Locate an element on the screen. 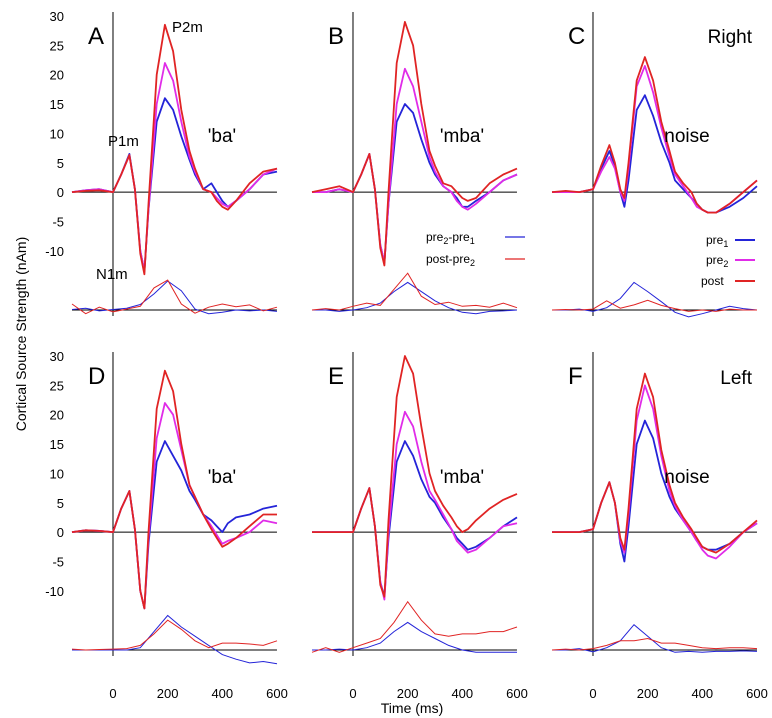  panel-f-x-tick-label: 600 is located at coordinates (757, 693).